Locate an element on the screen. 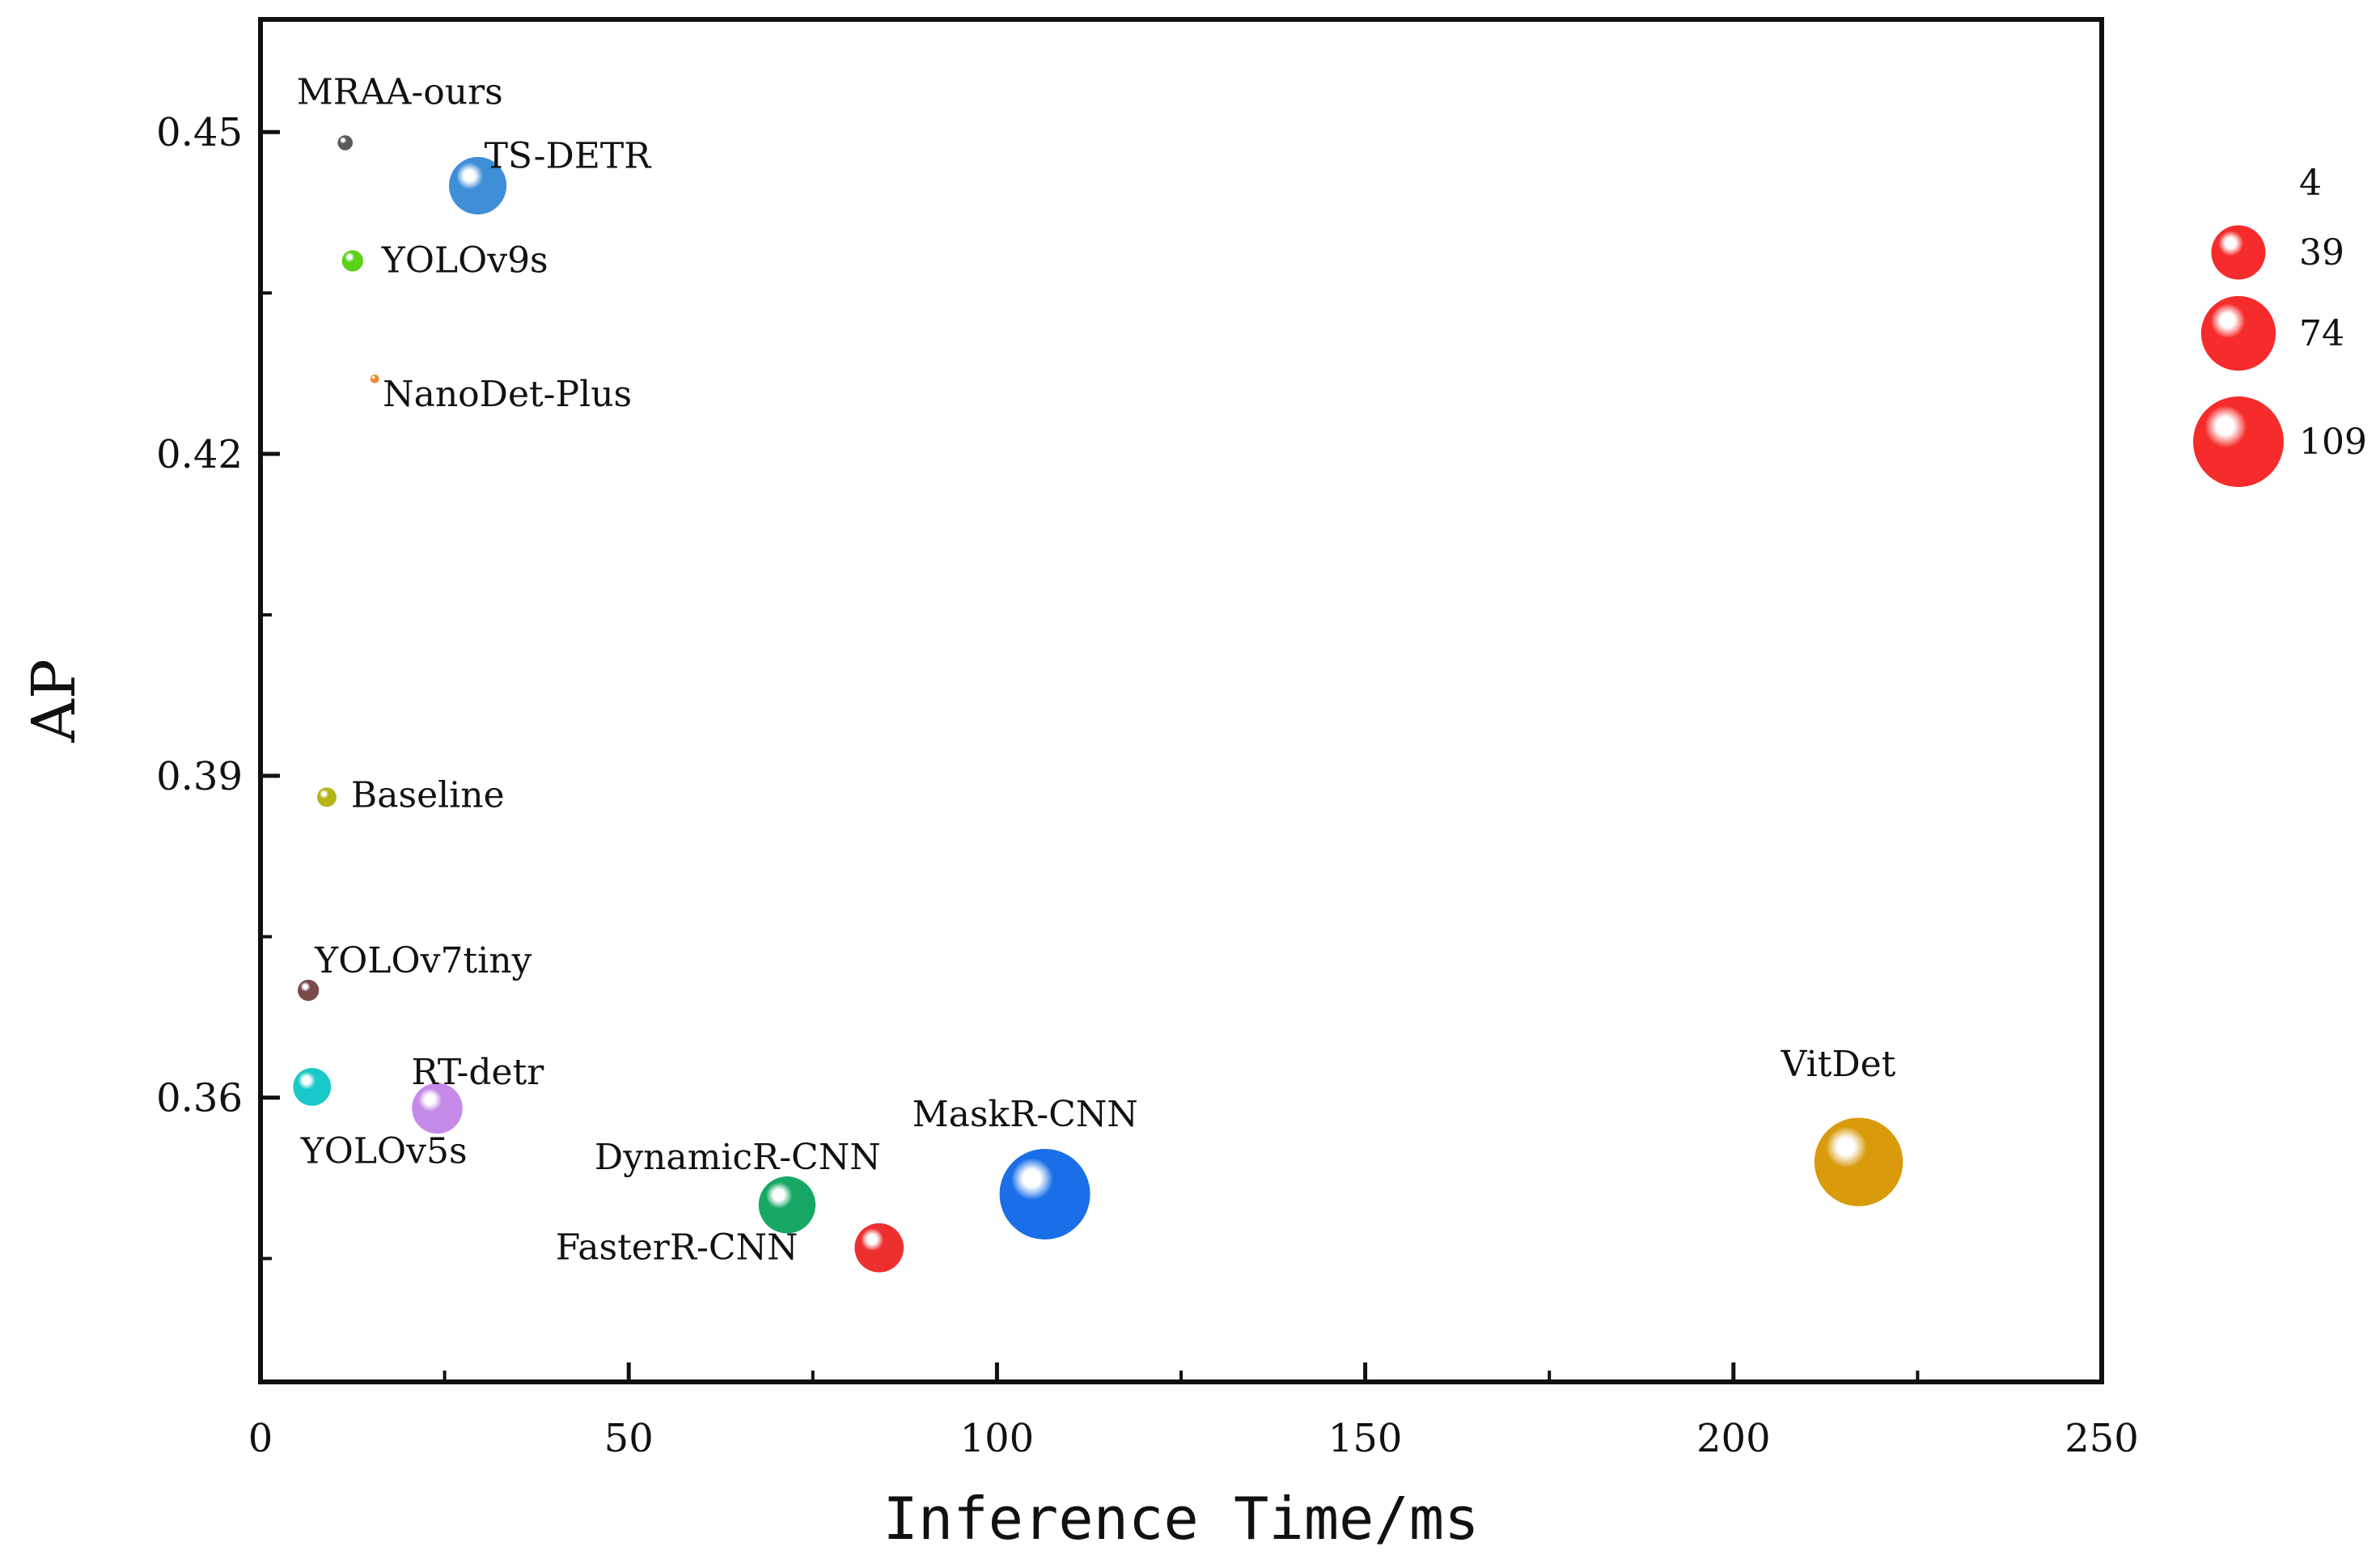 The width and height of the screenshot is (2380, 1568). bubble-yolov9s is located at coordinates (352, 261).